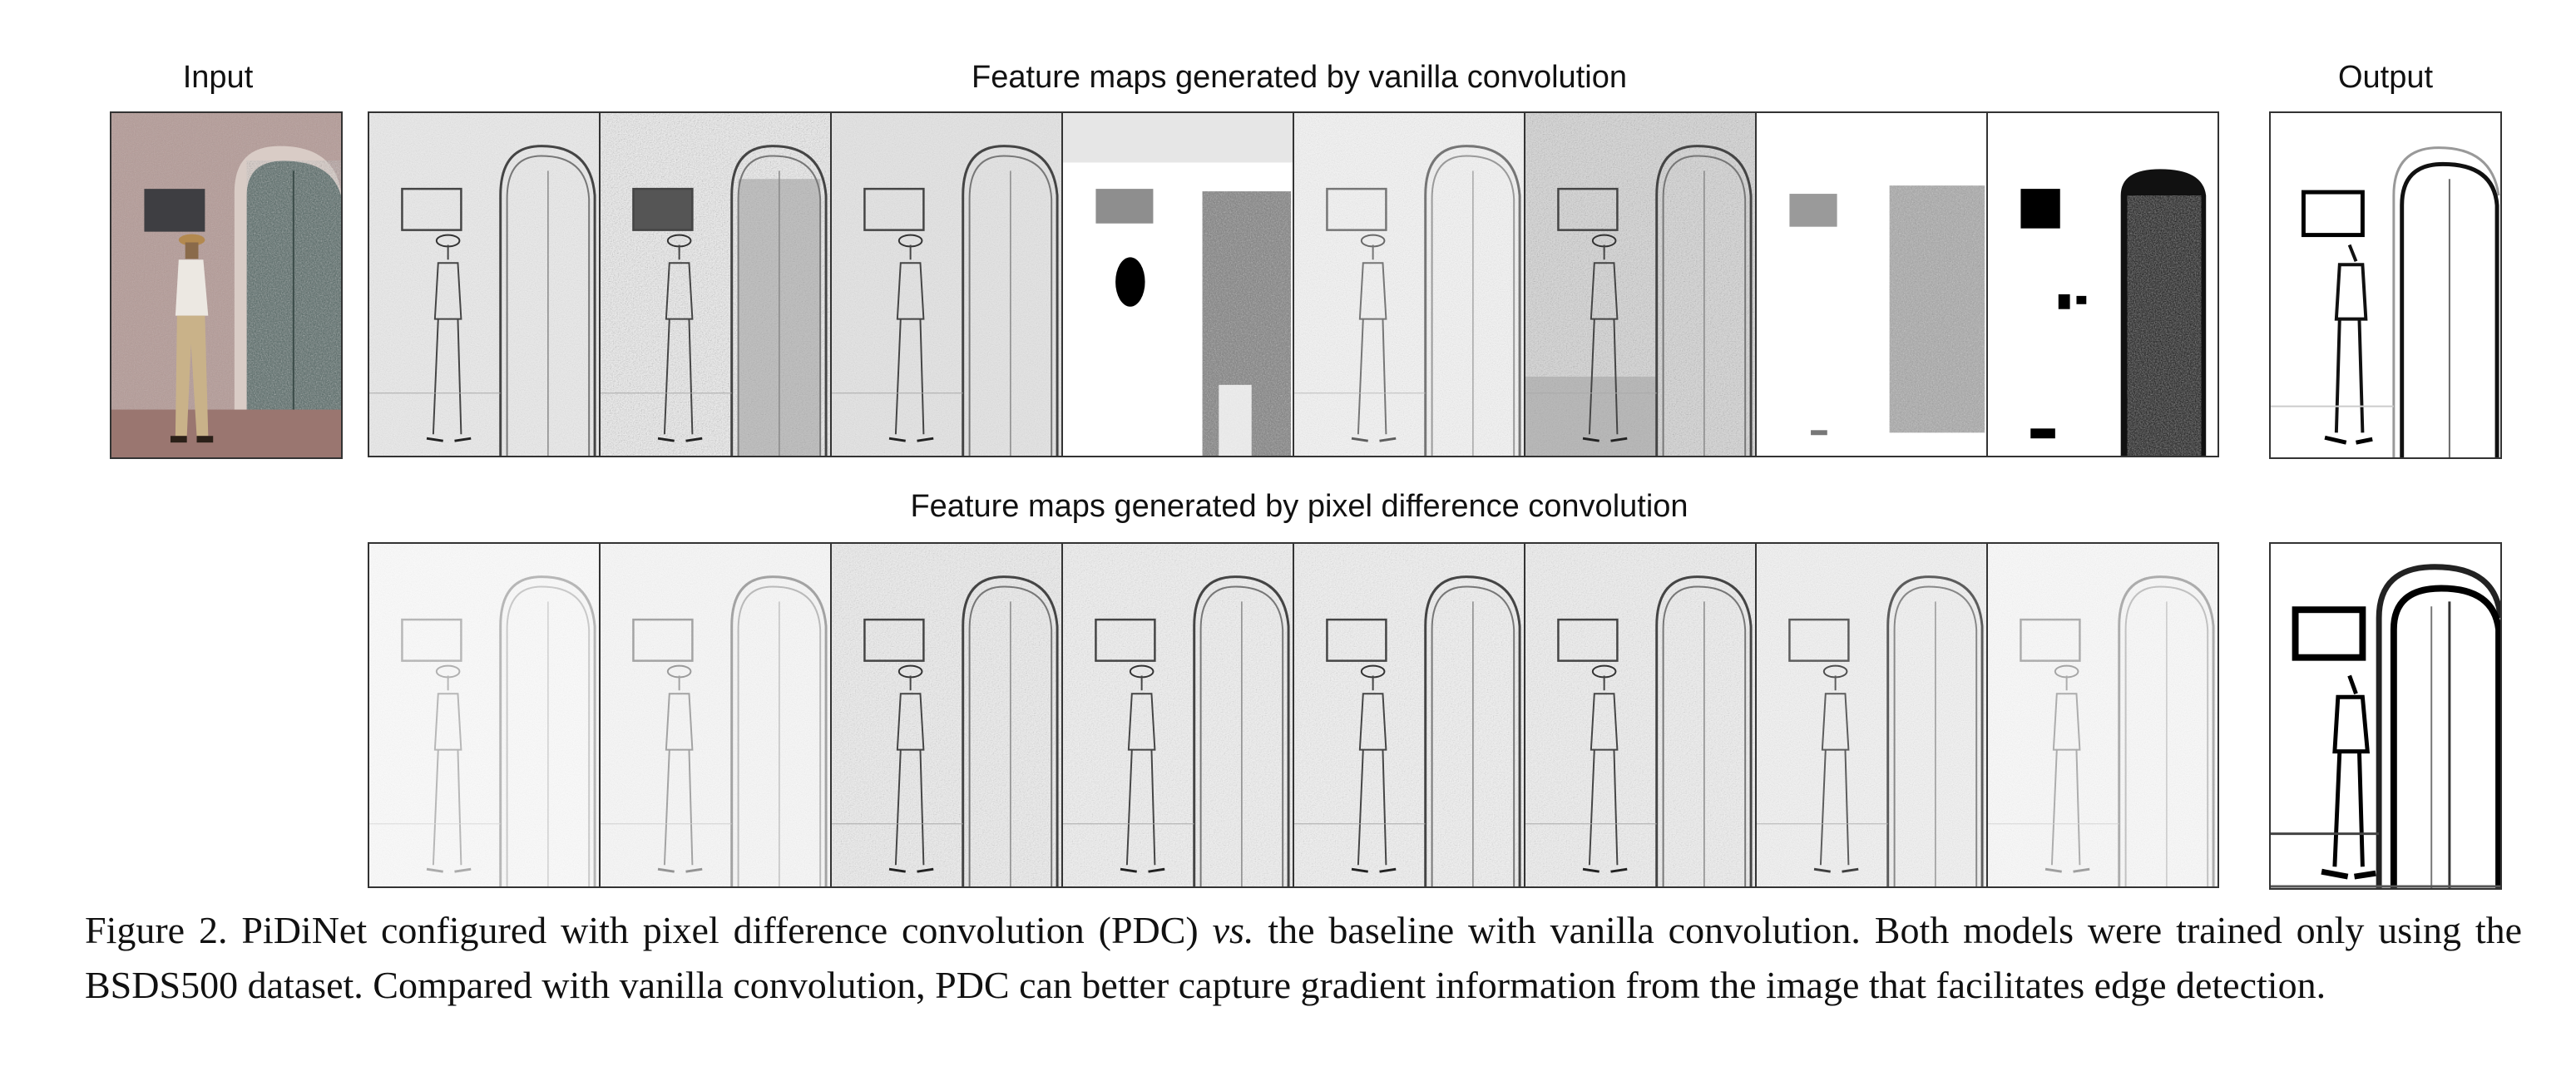 The height and width of the screenshot is (1091, 2576). I want to click on caption-vs: vs., so click(1233, 930).